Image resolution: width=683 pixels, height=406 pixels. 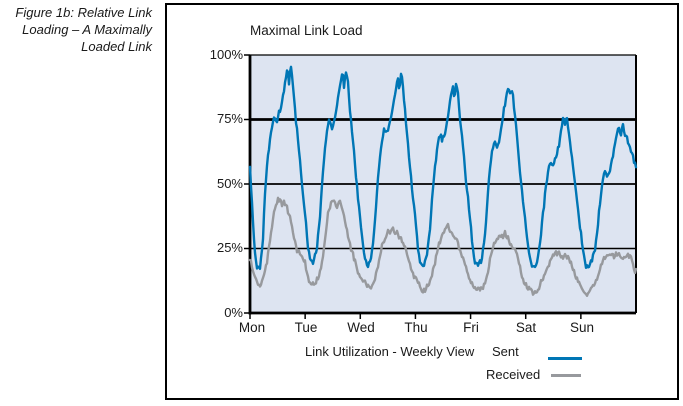 What do you see at coordinates (229, 183) in the screenshot?
I see `y-tick-label-50: 50%` at bounding box center [229, 183].